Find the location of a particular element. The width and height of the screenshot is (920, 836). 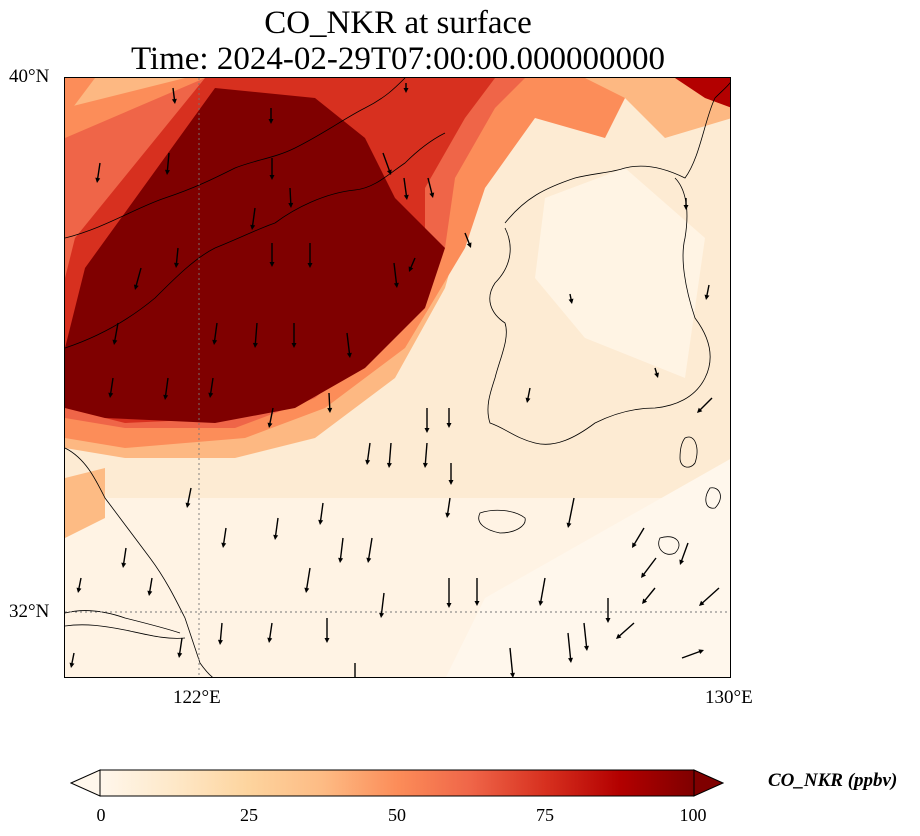

field-plume-northeast is located at coordinates (702, 93).